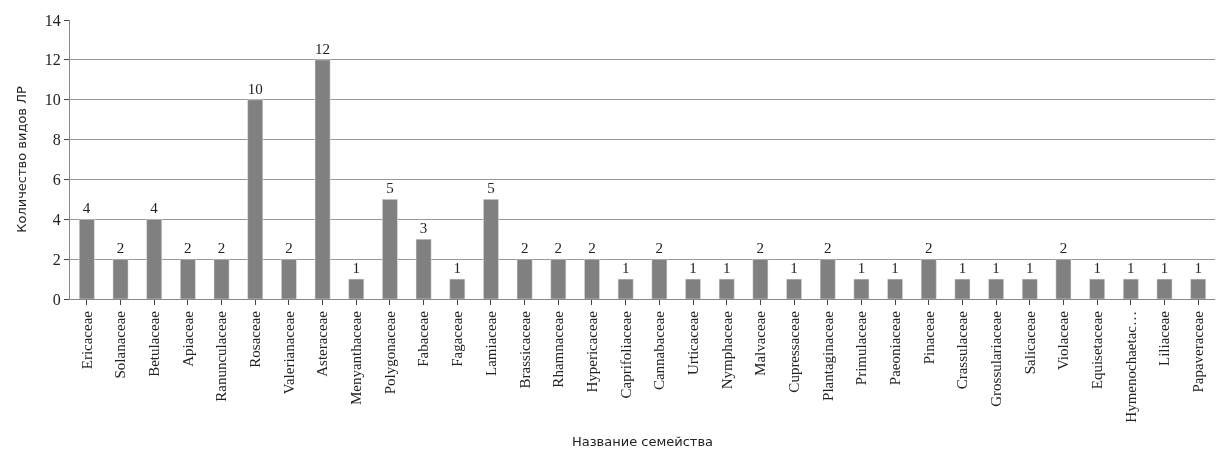  What do you see at coordinates (1198, 351) in the screenshot?
I see `x-tick-label: Papaveraceae` at bounding box center [1198, 351].